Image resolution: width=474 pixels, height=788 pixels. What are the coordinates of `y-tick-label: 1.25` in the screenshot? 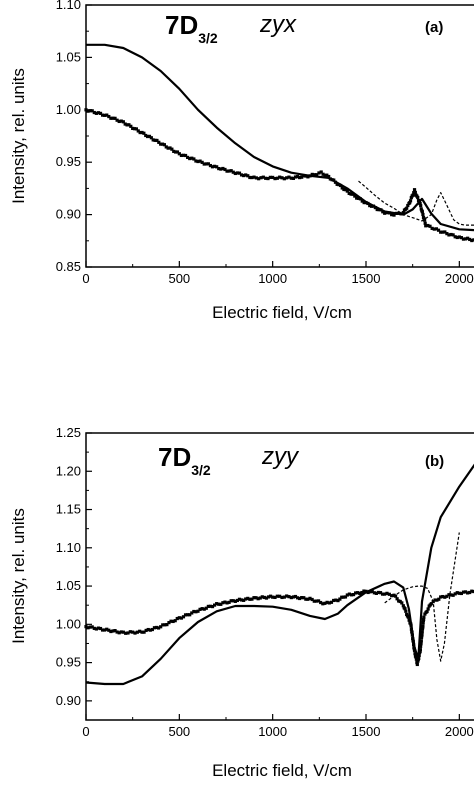 It's located at (68, 432).